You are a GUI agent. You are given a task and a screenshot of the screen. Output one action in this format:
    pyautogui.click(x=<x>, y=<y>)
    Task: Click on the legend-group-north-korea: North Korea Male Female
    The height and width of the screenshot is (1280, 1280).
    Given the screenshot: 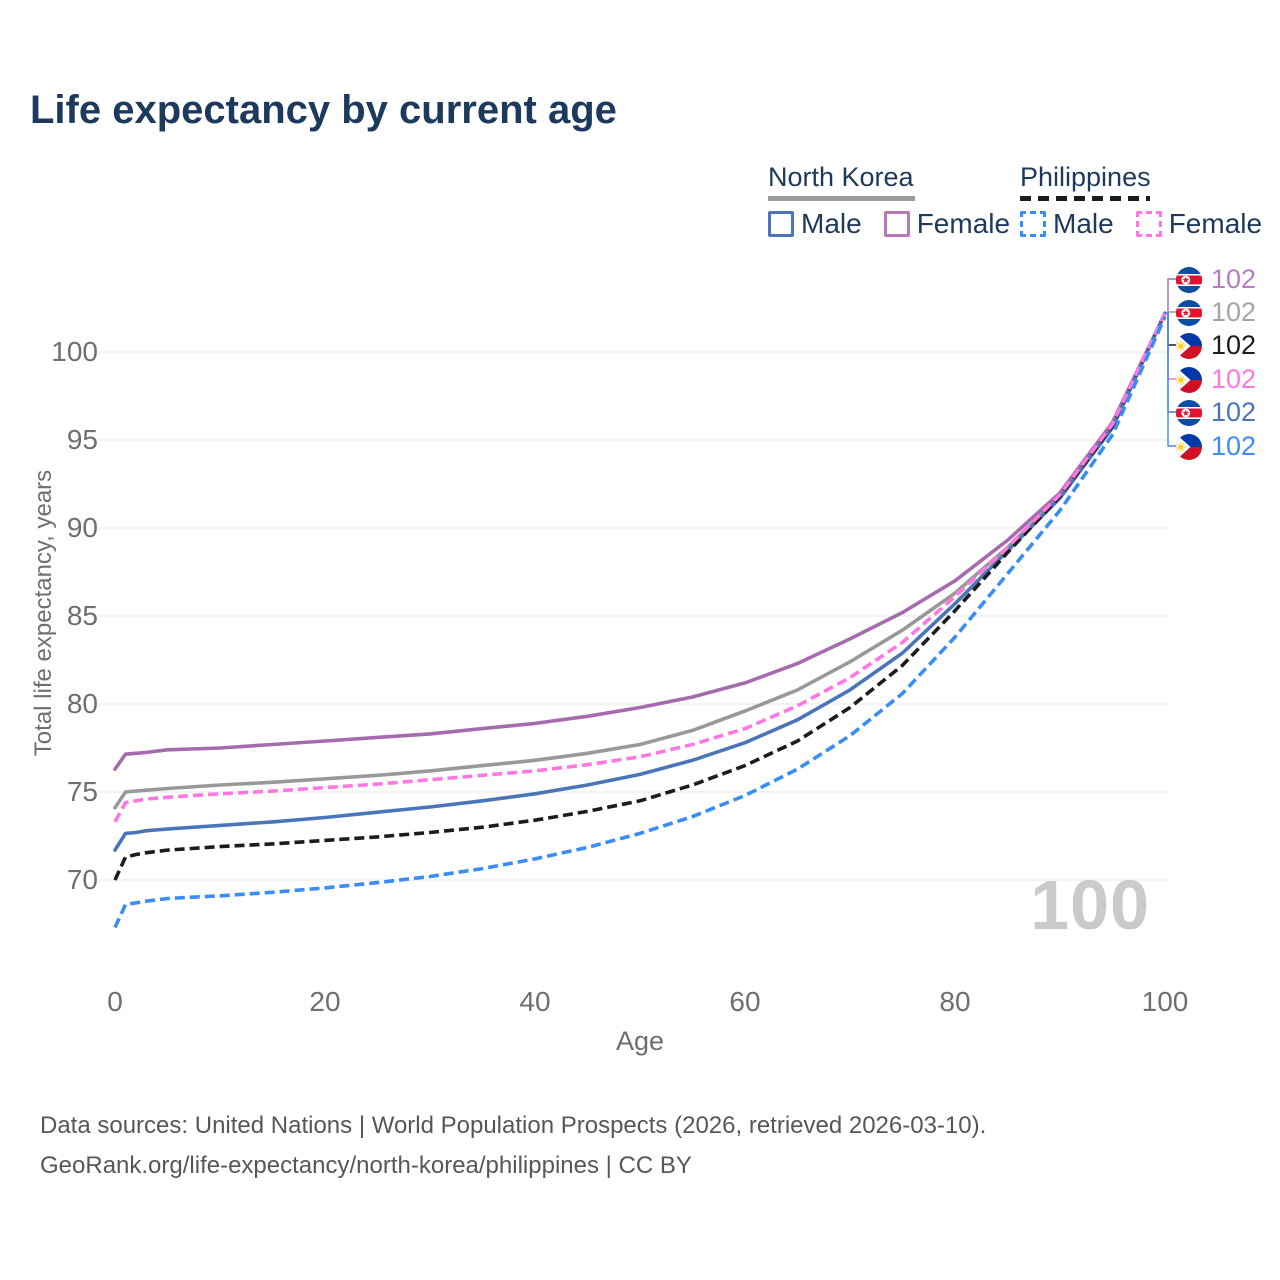 What is the action you would take?
    pyautogui.click(x=889, y=200)
    